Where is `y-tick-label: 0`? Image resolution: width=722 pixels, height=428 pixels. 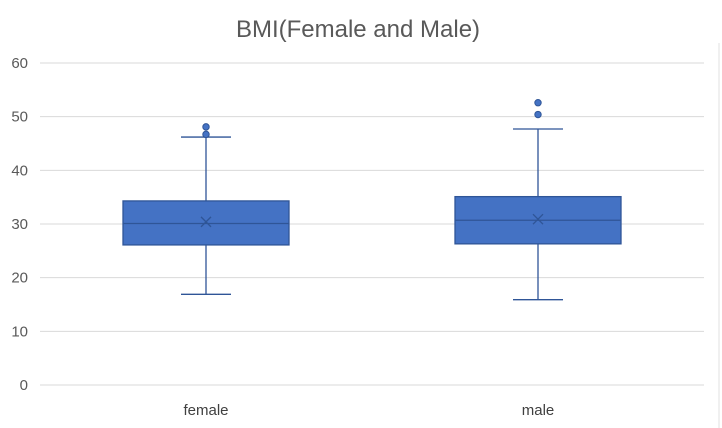 y-tick-label: 0 is located at coordinates (24, 385).